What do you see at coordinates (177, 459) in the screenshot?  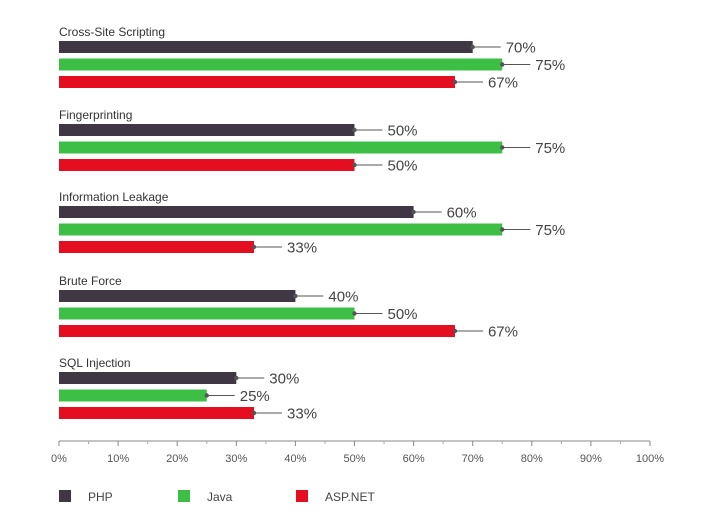 I see `x-tick-label: 20%` at bounding box center [177, 459].